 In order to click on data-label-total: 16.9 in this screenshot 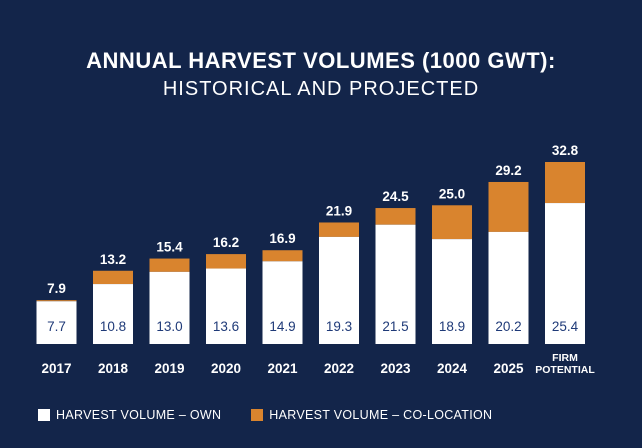, I will do `click(282, 238)`.